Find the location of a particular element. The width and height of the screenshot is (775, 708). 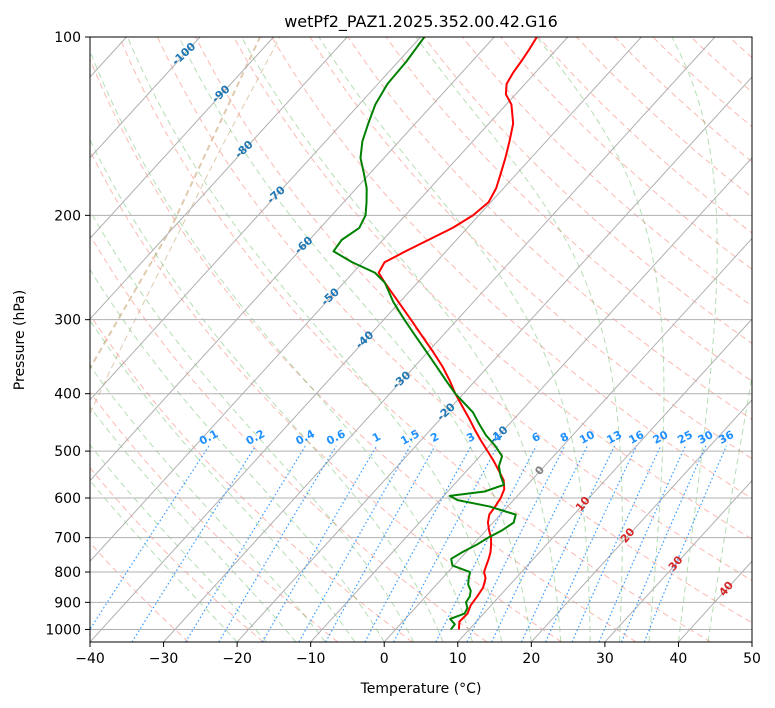

x-tick-label: 0 is located at coordinates (384, 659).